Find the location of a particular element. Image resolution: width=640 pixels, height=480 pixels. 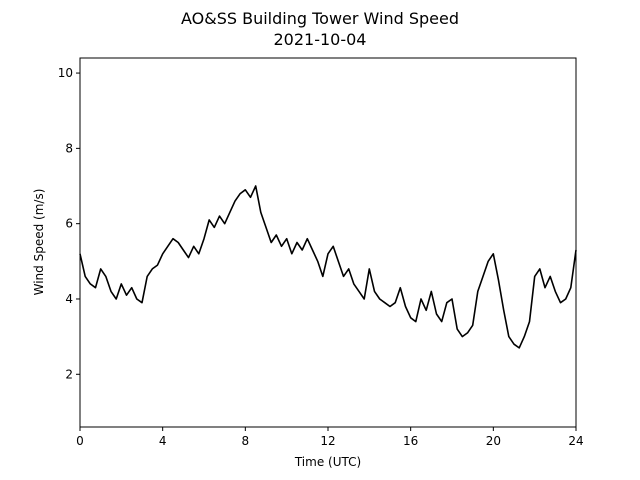

y-axis-label: Wind Speed (m/s) is located at coordinates (39, 242).